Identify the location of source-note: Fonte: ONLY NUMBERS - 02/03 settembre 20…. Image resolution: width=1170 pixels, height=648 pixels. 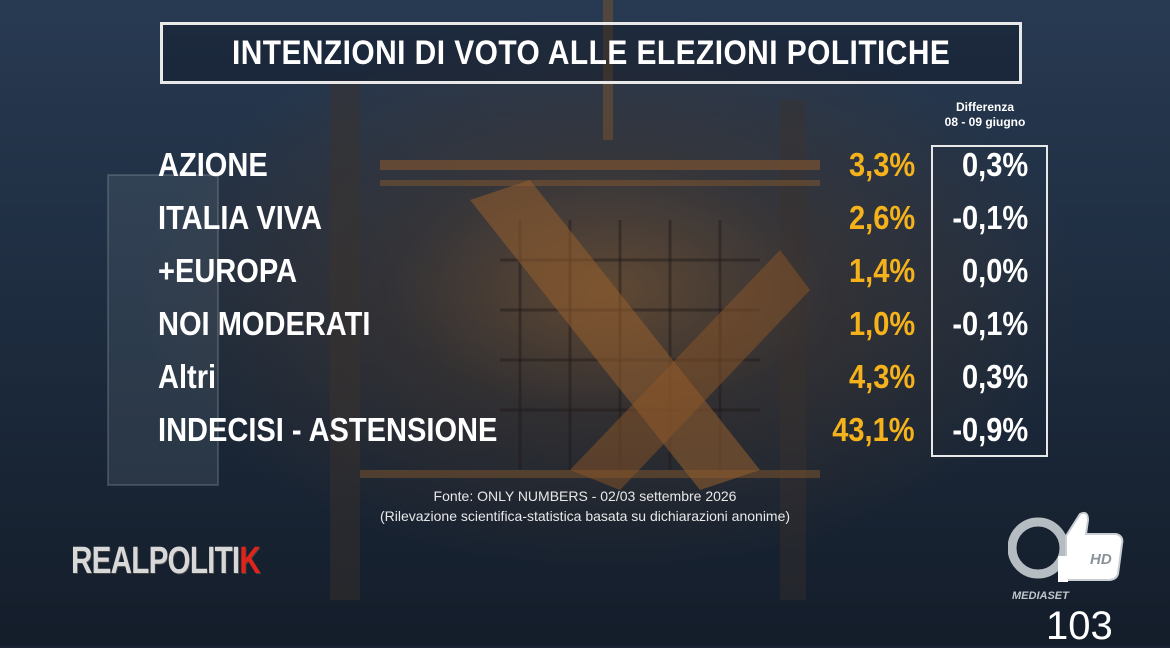
(585, 506).